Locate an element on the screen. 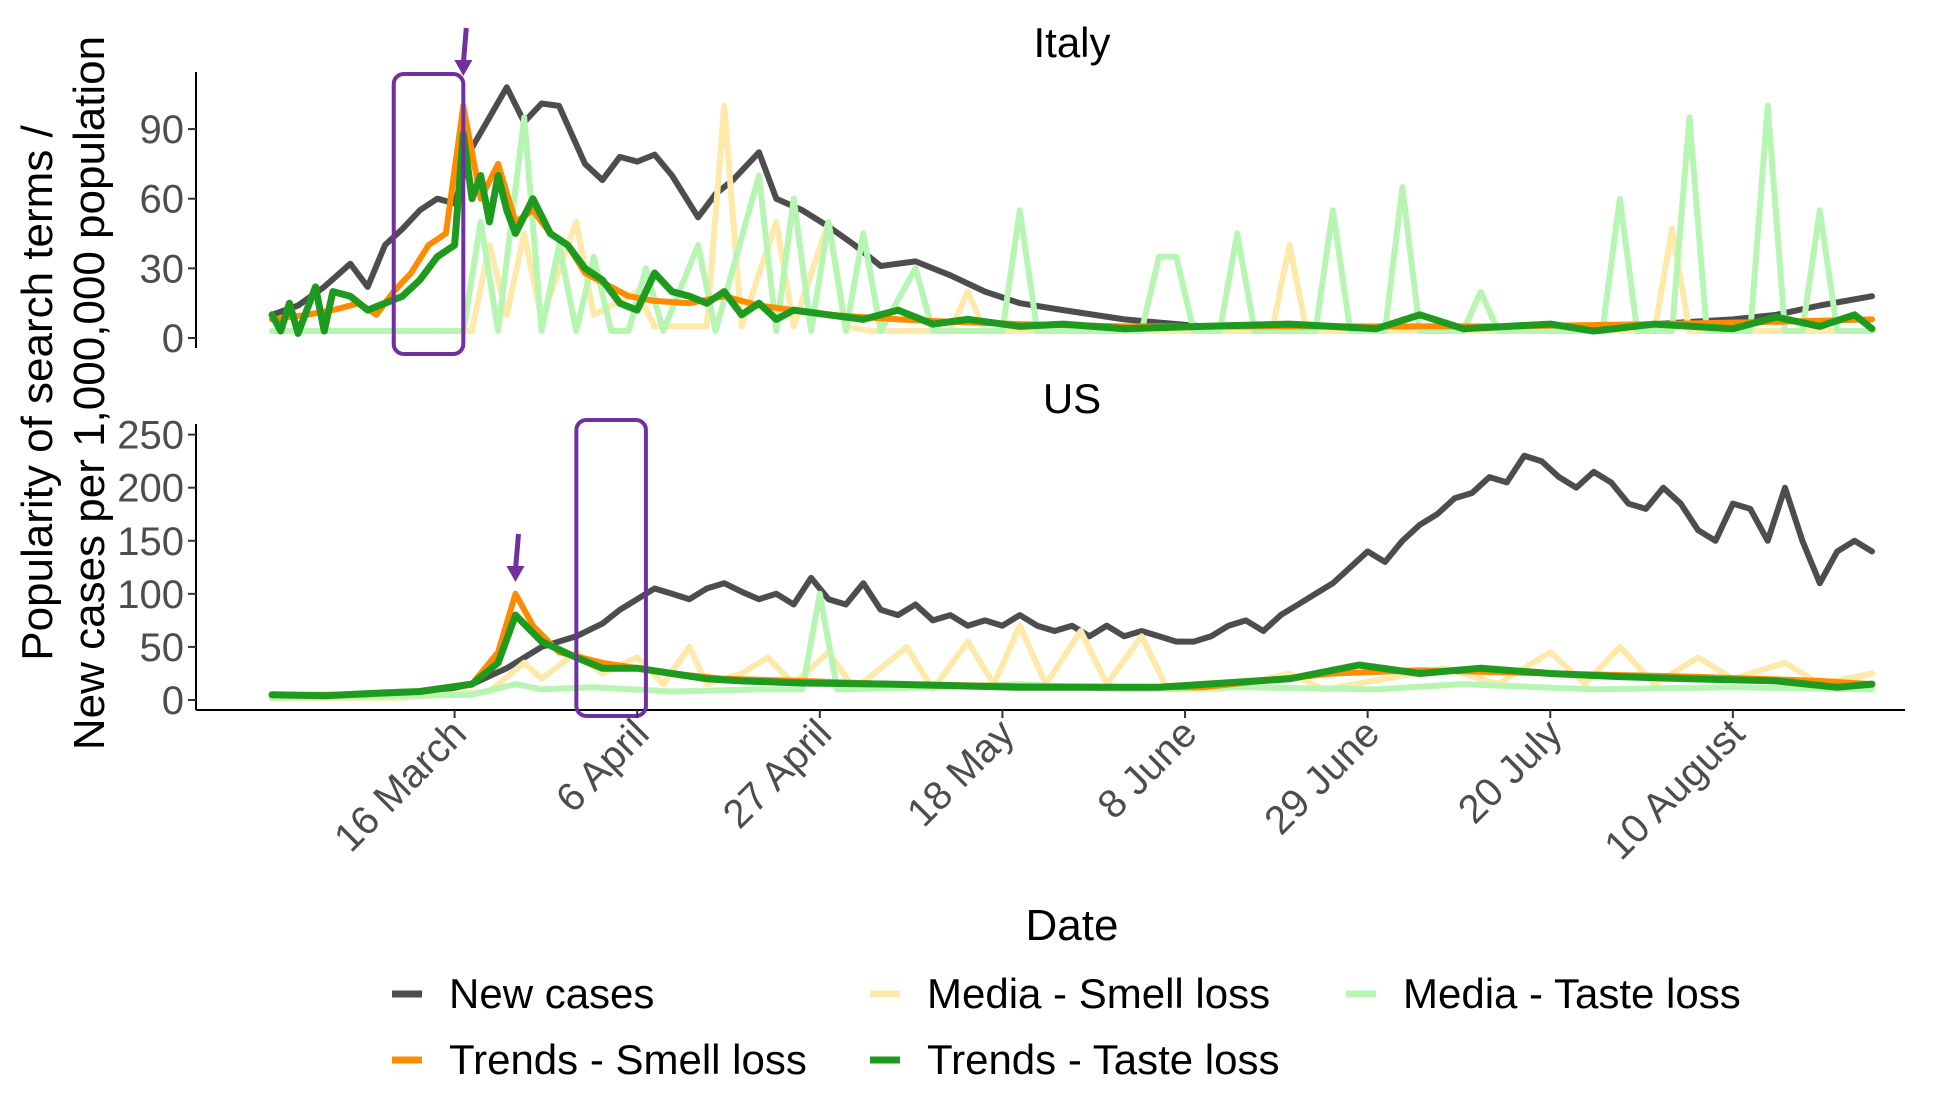  x-tick-label-8-june: 8 June is located at coordinates (1147, 769).